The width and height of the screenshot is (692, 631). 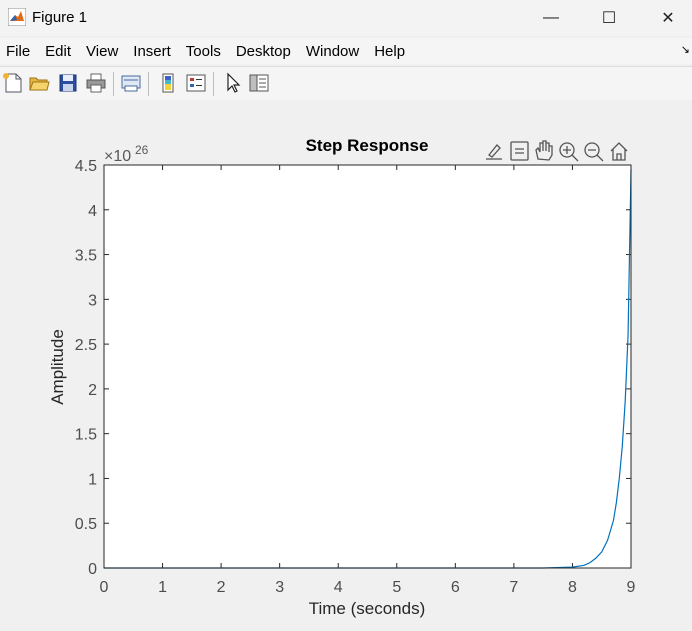 I want to click on y-tick-label: 1, so click(x=92, y=479).